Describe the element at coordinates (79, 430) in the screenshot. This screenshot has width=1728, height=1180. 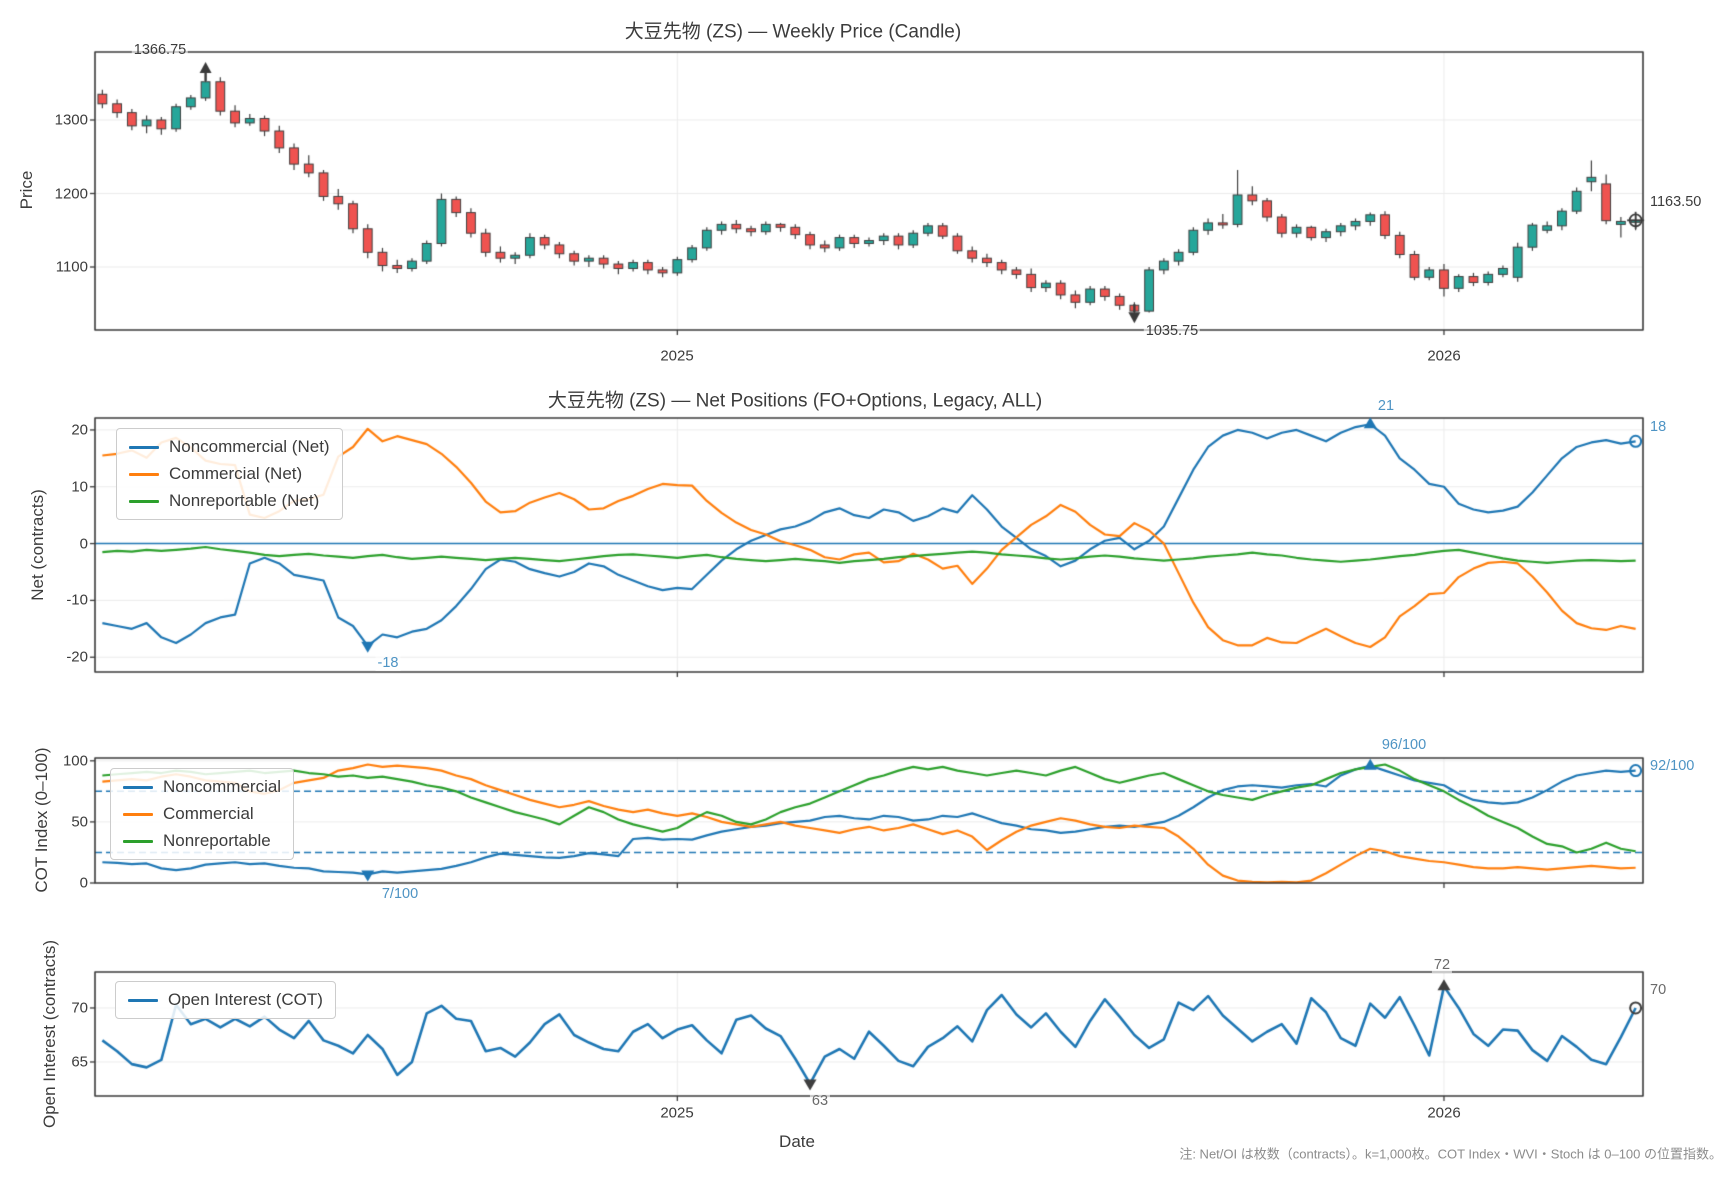
I see `y-tick-20: 20` at that location.